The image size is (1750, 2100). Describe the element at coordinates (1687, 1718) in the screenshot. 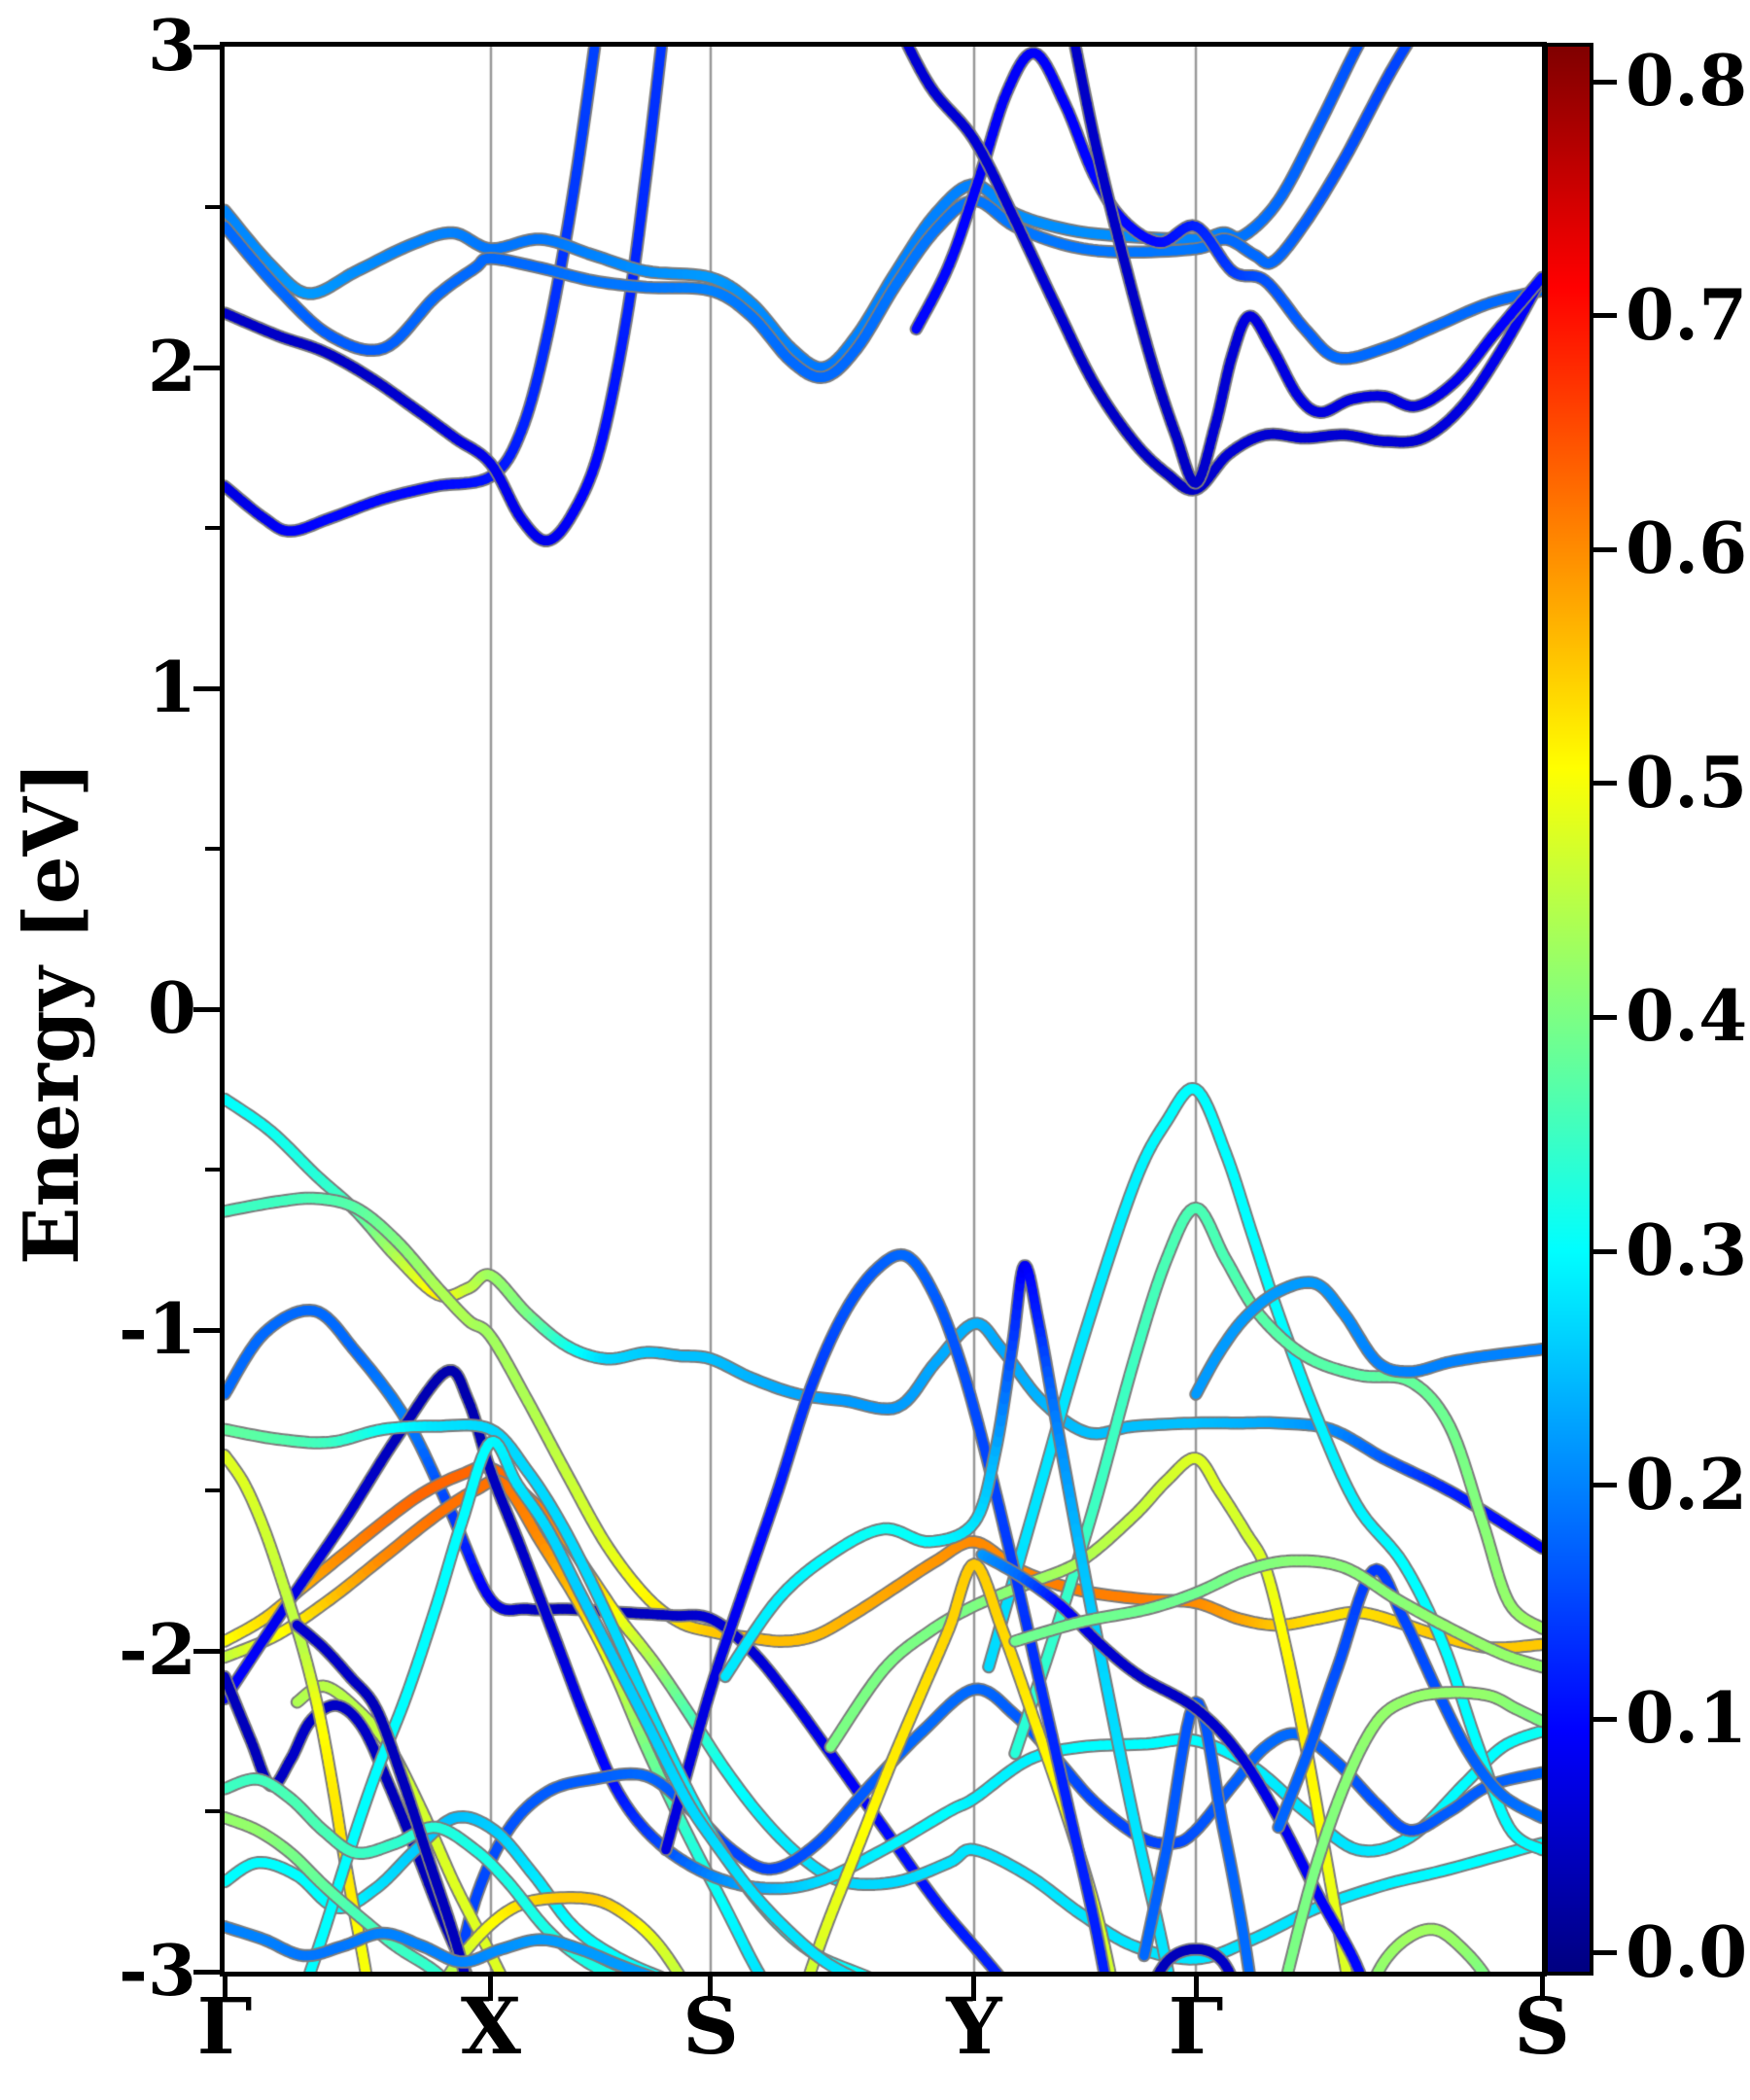

I see `colorbar-tick-label: 0.1` at that location.